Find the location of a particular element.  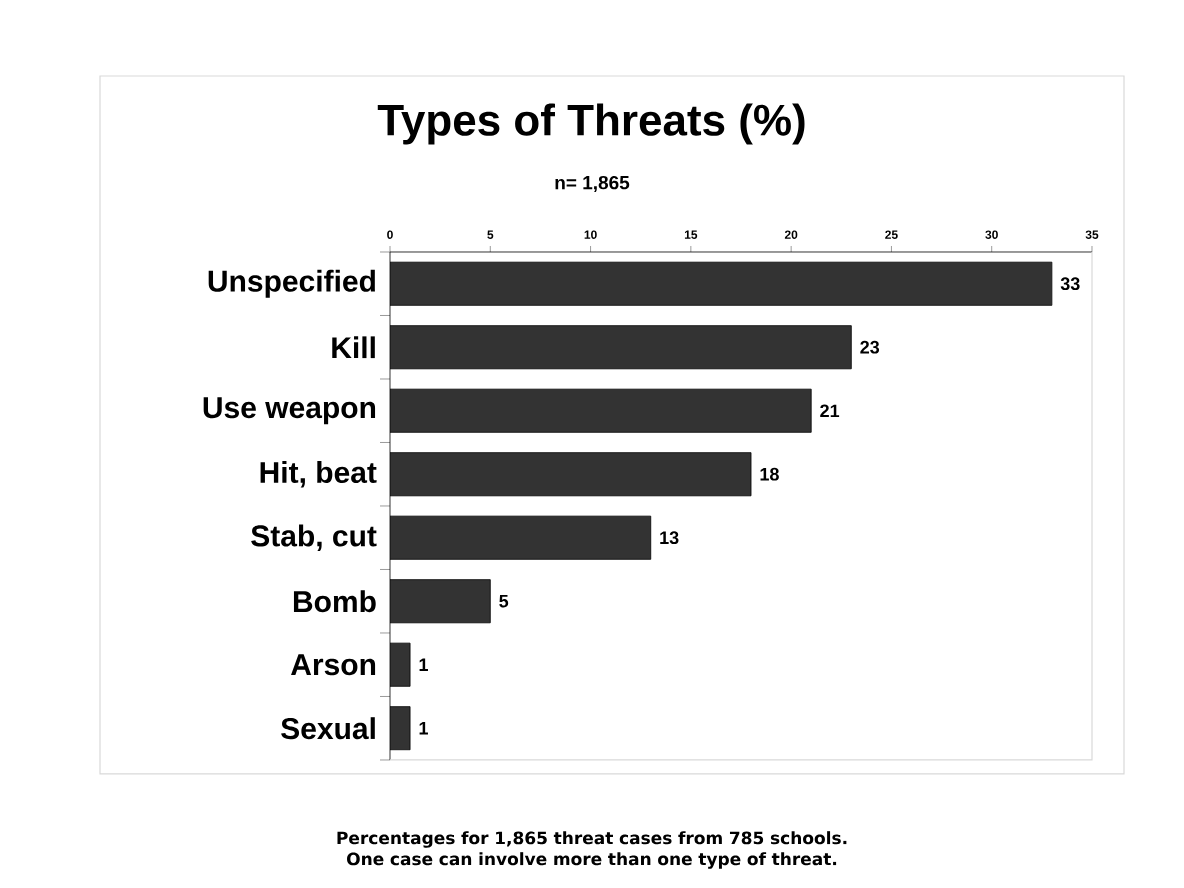

y-tick-label: Arson is located at coordinates (333, 665).